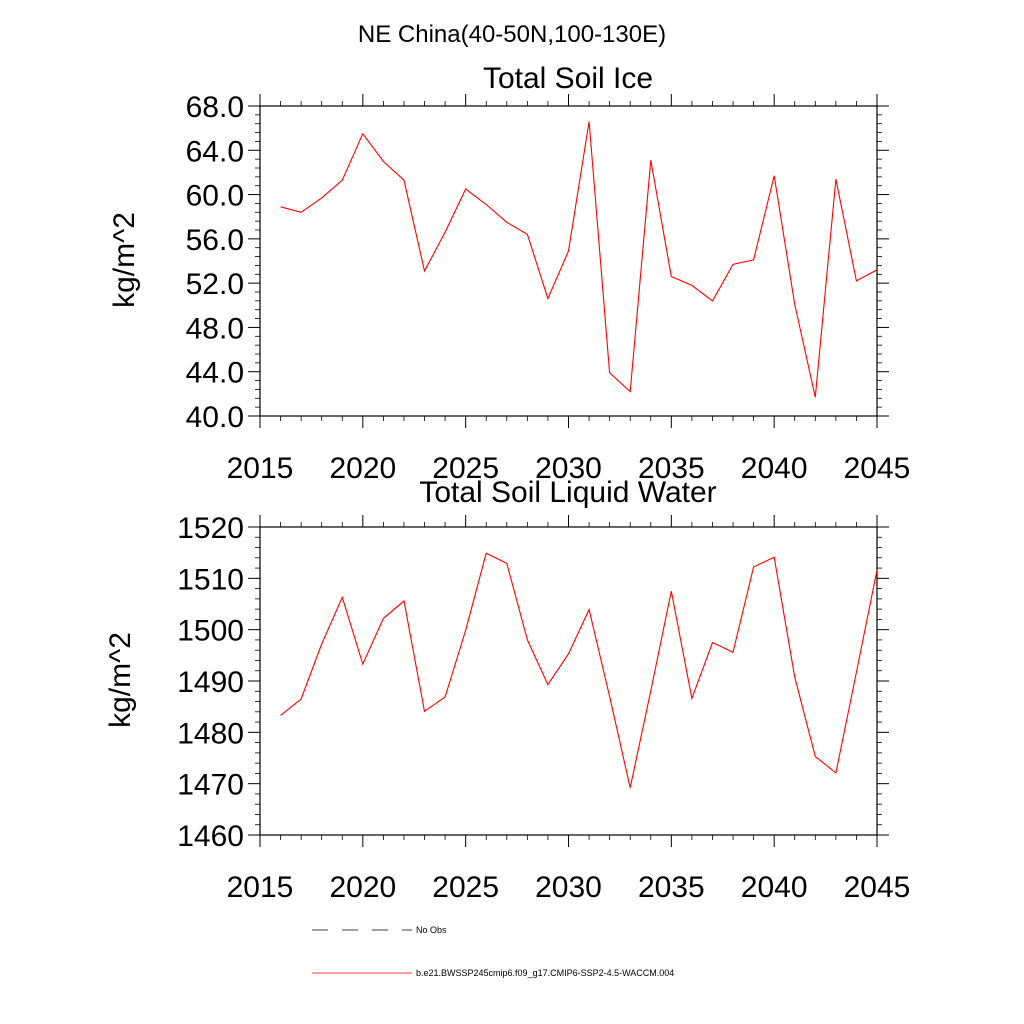 This screenshot has height=1024, width=1024. Describe the element at coordinates (215, 240) in the screenshot. I see `y-tick-label: 56.0` at that location.